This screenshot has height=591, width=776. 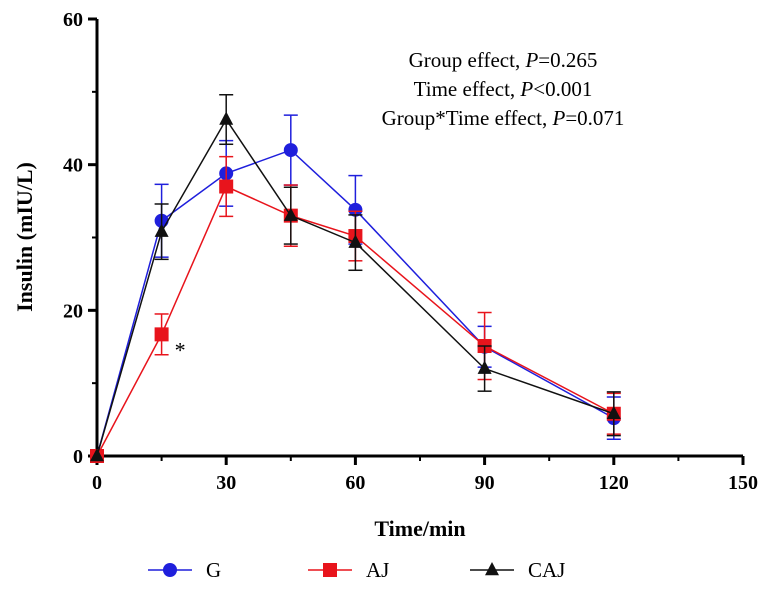 I want to click on x-axis-title: Time/min, so click(x=419, y=528).